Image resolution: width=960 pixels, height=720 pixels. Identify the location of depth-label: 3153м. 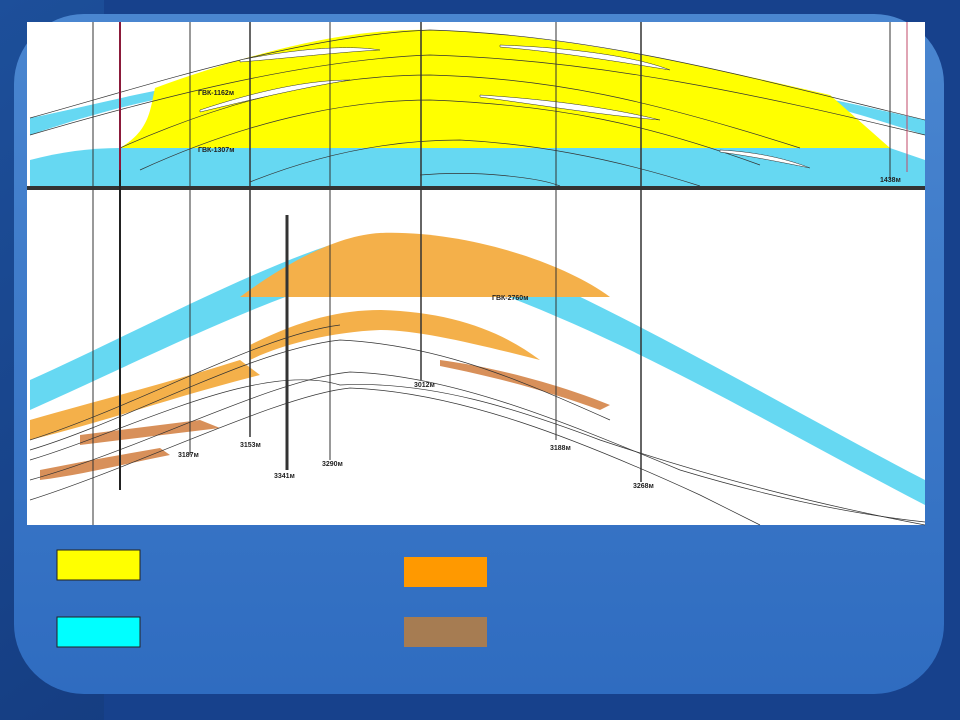
(250, 445).